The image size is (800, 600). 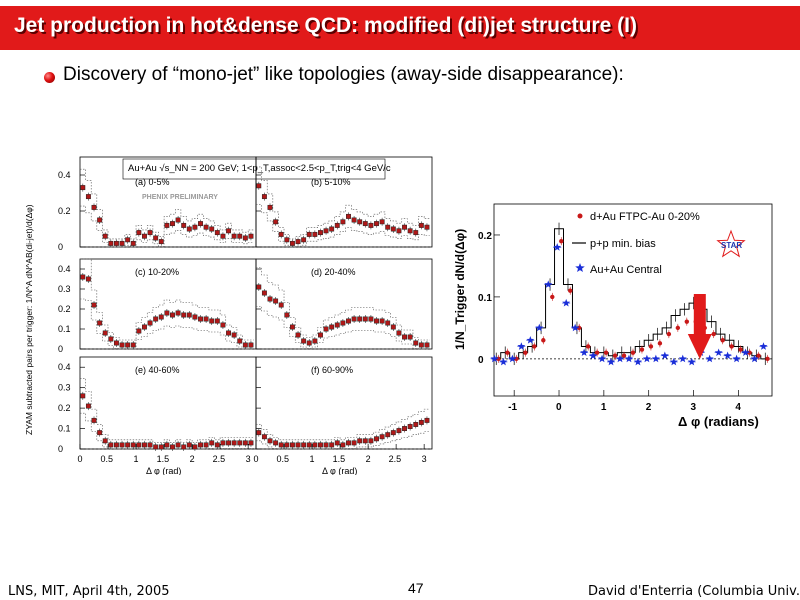 I want to click on y-tick-label: 0.3, so click(x=64, y=388).